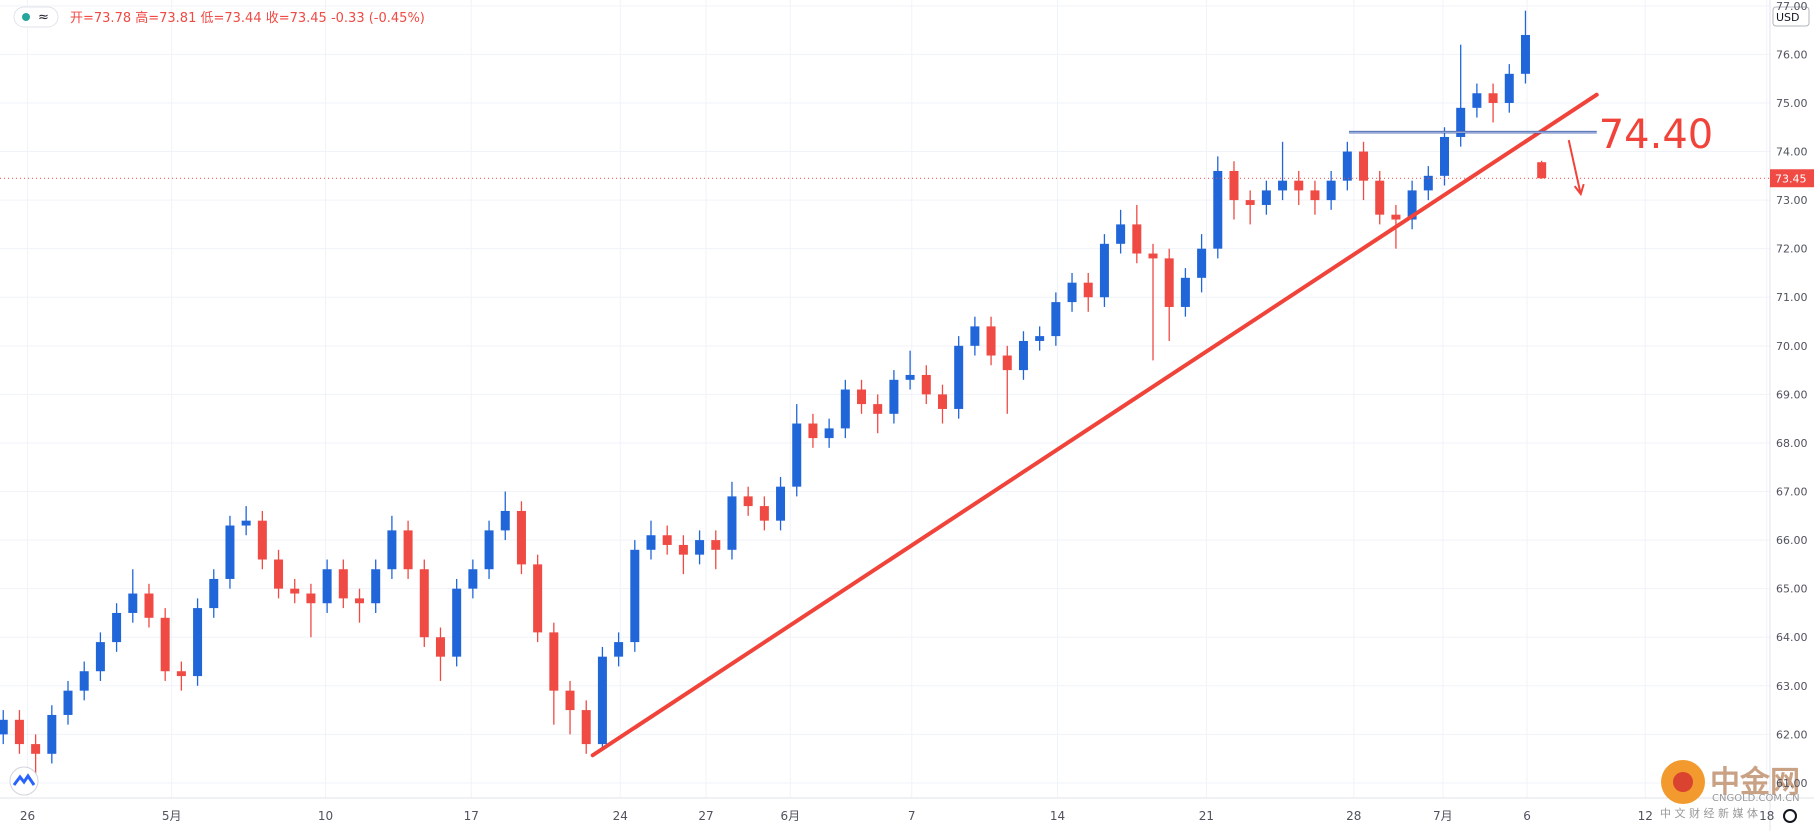 This screenshot has width=1814, height=831. Describe the element at coordinates (26, 17) in the screenshot. I see `status-dot` at that location.